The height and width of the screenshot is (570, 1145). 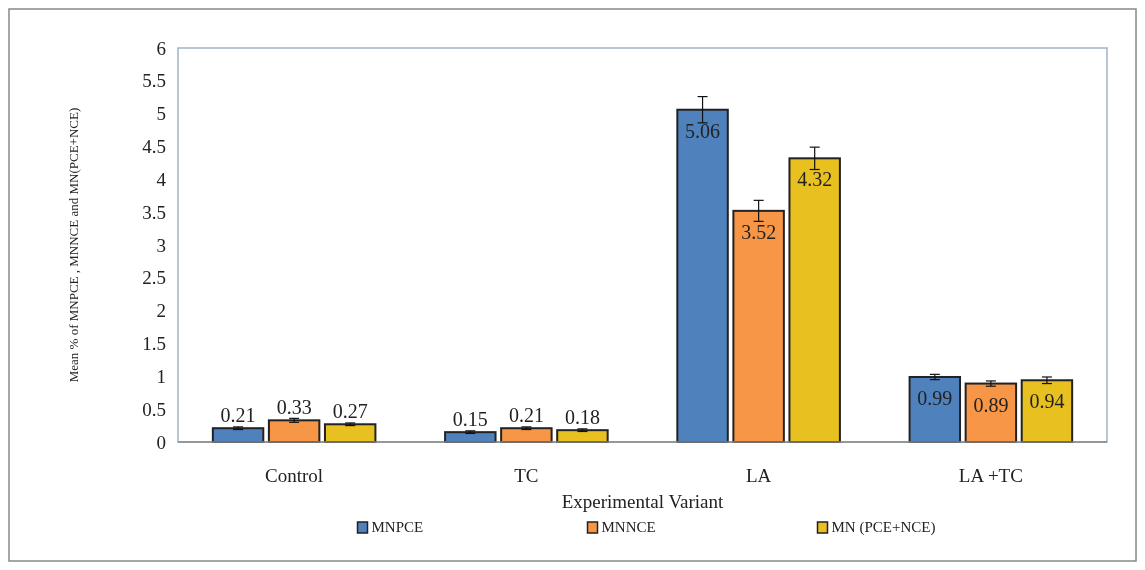 What do you see at coordinates (1047, 401) in the screenshot?
I see `data-label: 0.94` at bounding box center [1047, 401].